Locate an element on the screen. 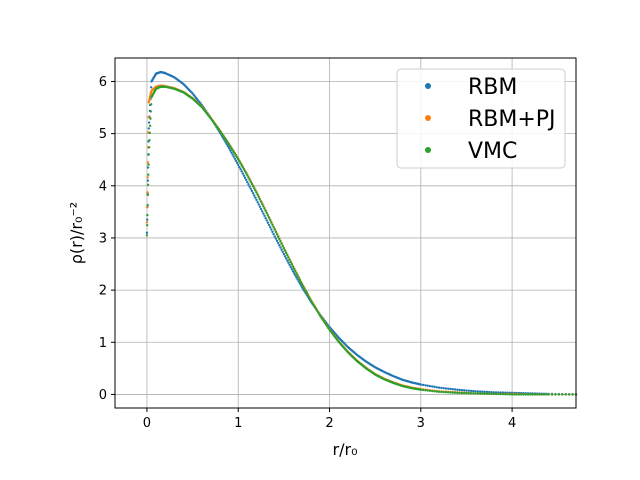  x-tick-label: 4 is located at coordinates (512, 423).